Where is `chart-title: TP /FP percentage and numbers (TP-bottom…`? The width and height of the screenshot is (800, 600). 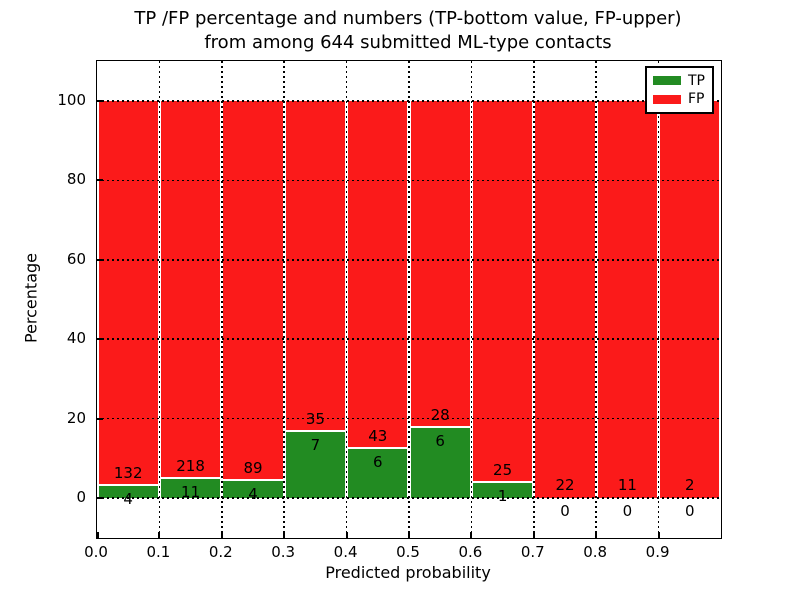 chart-title: TP /FP percentage and numbers (TP-bottom… is located at coordinates (408, 31).